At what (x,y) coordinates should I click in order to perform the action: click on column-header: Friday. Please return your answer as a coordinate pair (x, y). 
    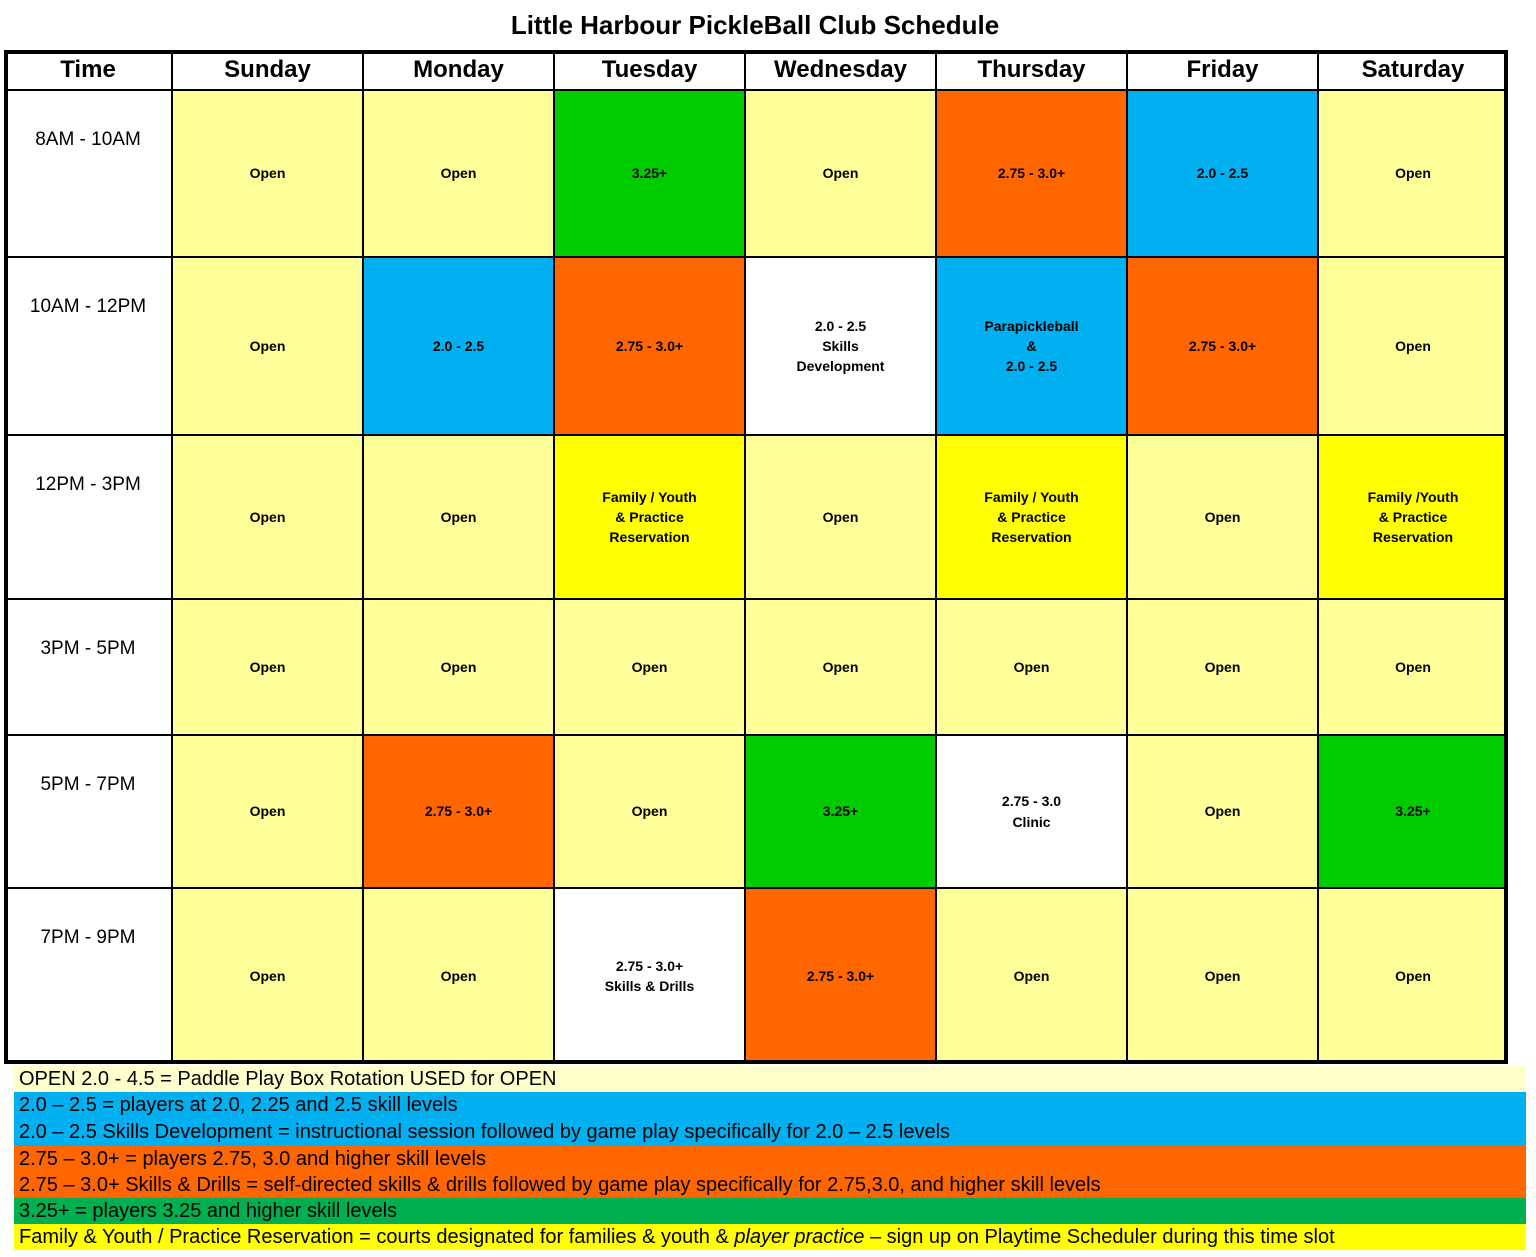
    Looking at the image, I should click on (1222, 70).